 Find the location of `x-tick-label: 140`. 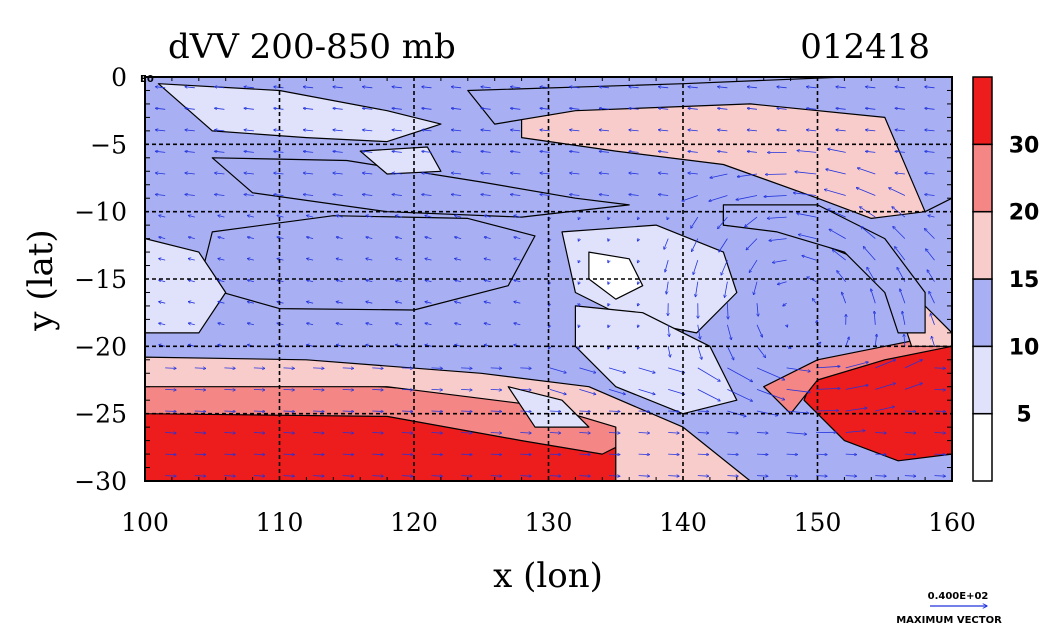

x-tick-label: 140 is located at coordinates (683, 522).